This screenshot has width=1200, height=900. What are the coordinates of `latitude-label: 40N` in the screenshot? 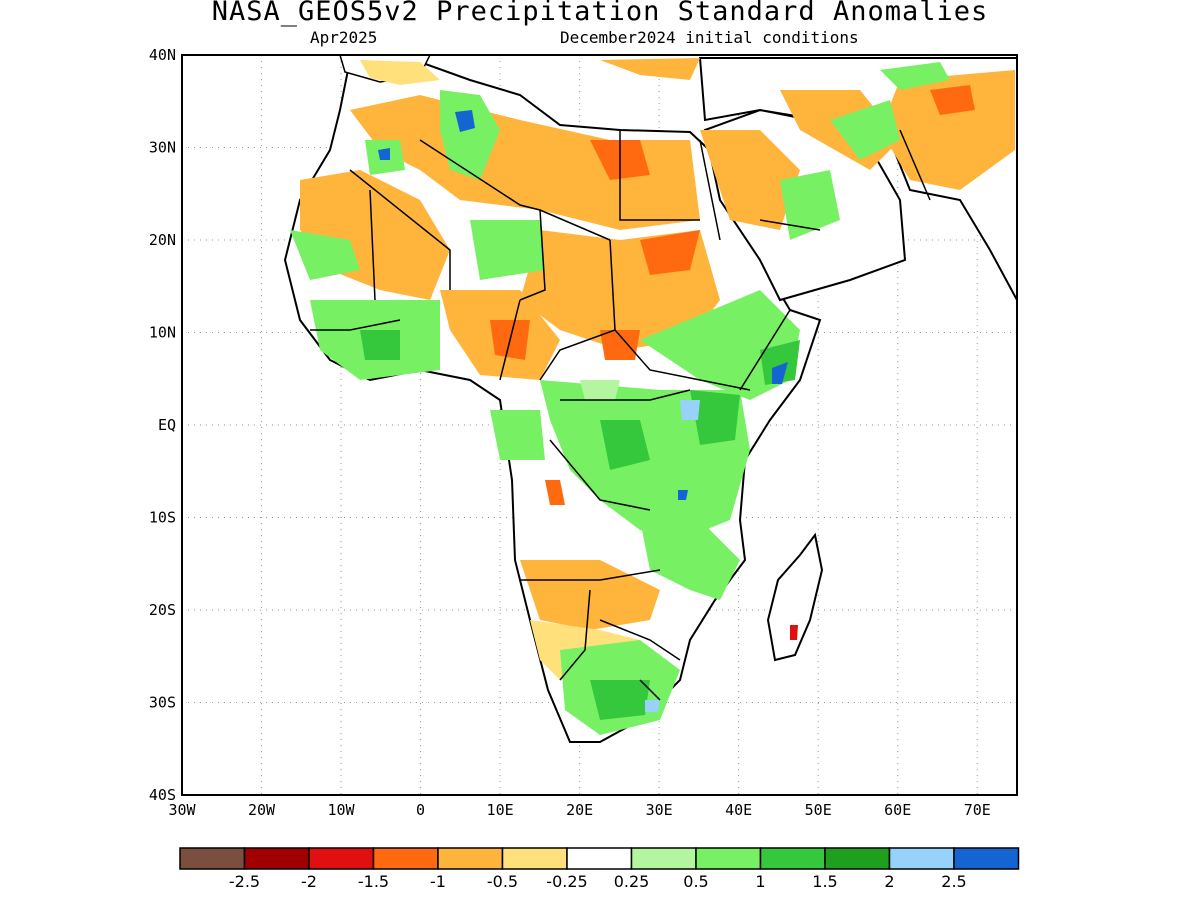 It's located at (162, 55).